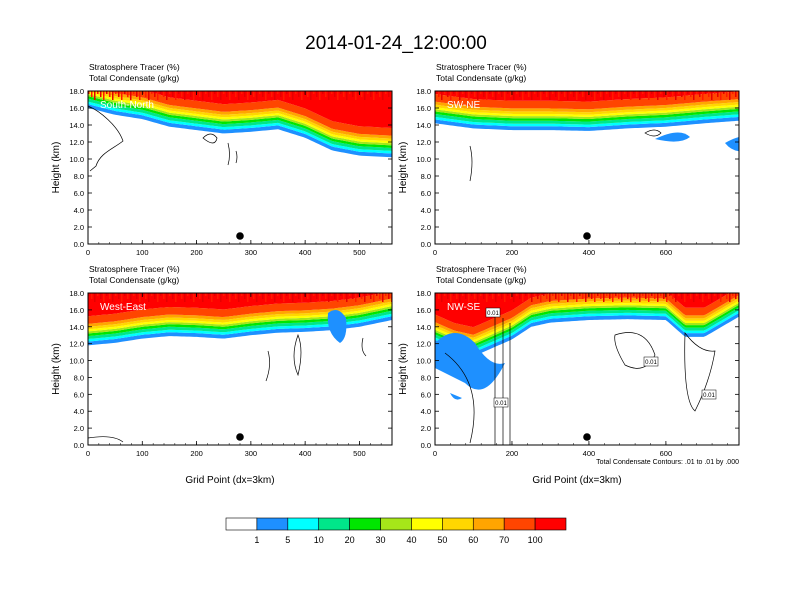 This screenshot has height=612, width=792. I want to click on colorbar-label: 40, so click(411, 540).